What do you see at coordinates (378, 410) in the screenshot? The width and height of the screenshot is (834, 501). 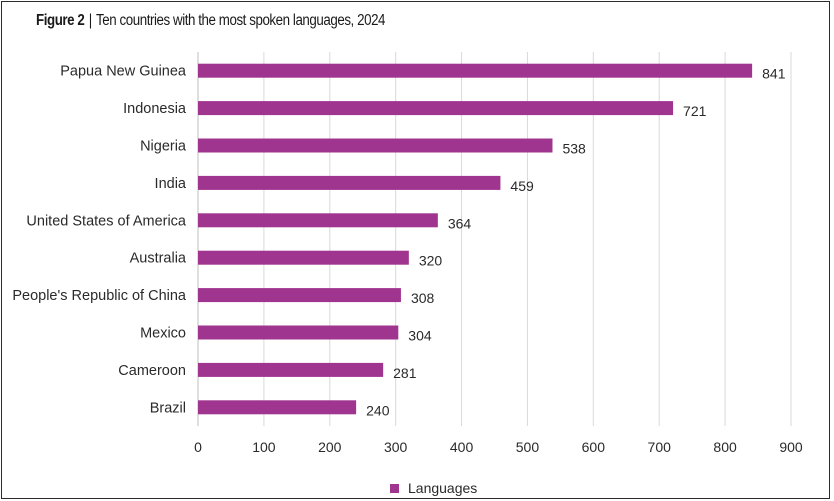 I see `data-label: 240` at bounding box center [378, 410].